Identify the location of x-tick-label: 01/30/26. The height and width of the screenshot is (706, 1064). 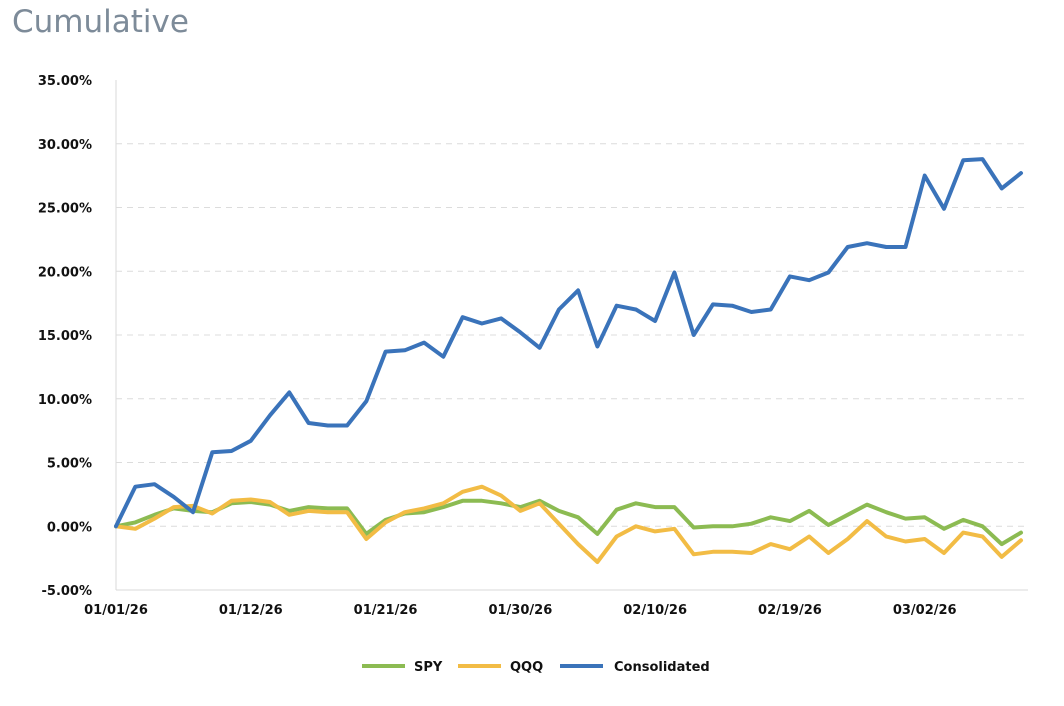
(520, 610).